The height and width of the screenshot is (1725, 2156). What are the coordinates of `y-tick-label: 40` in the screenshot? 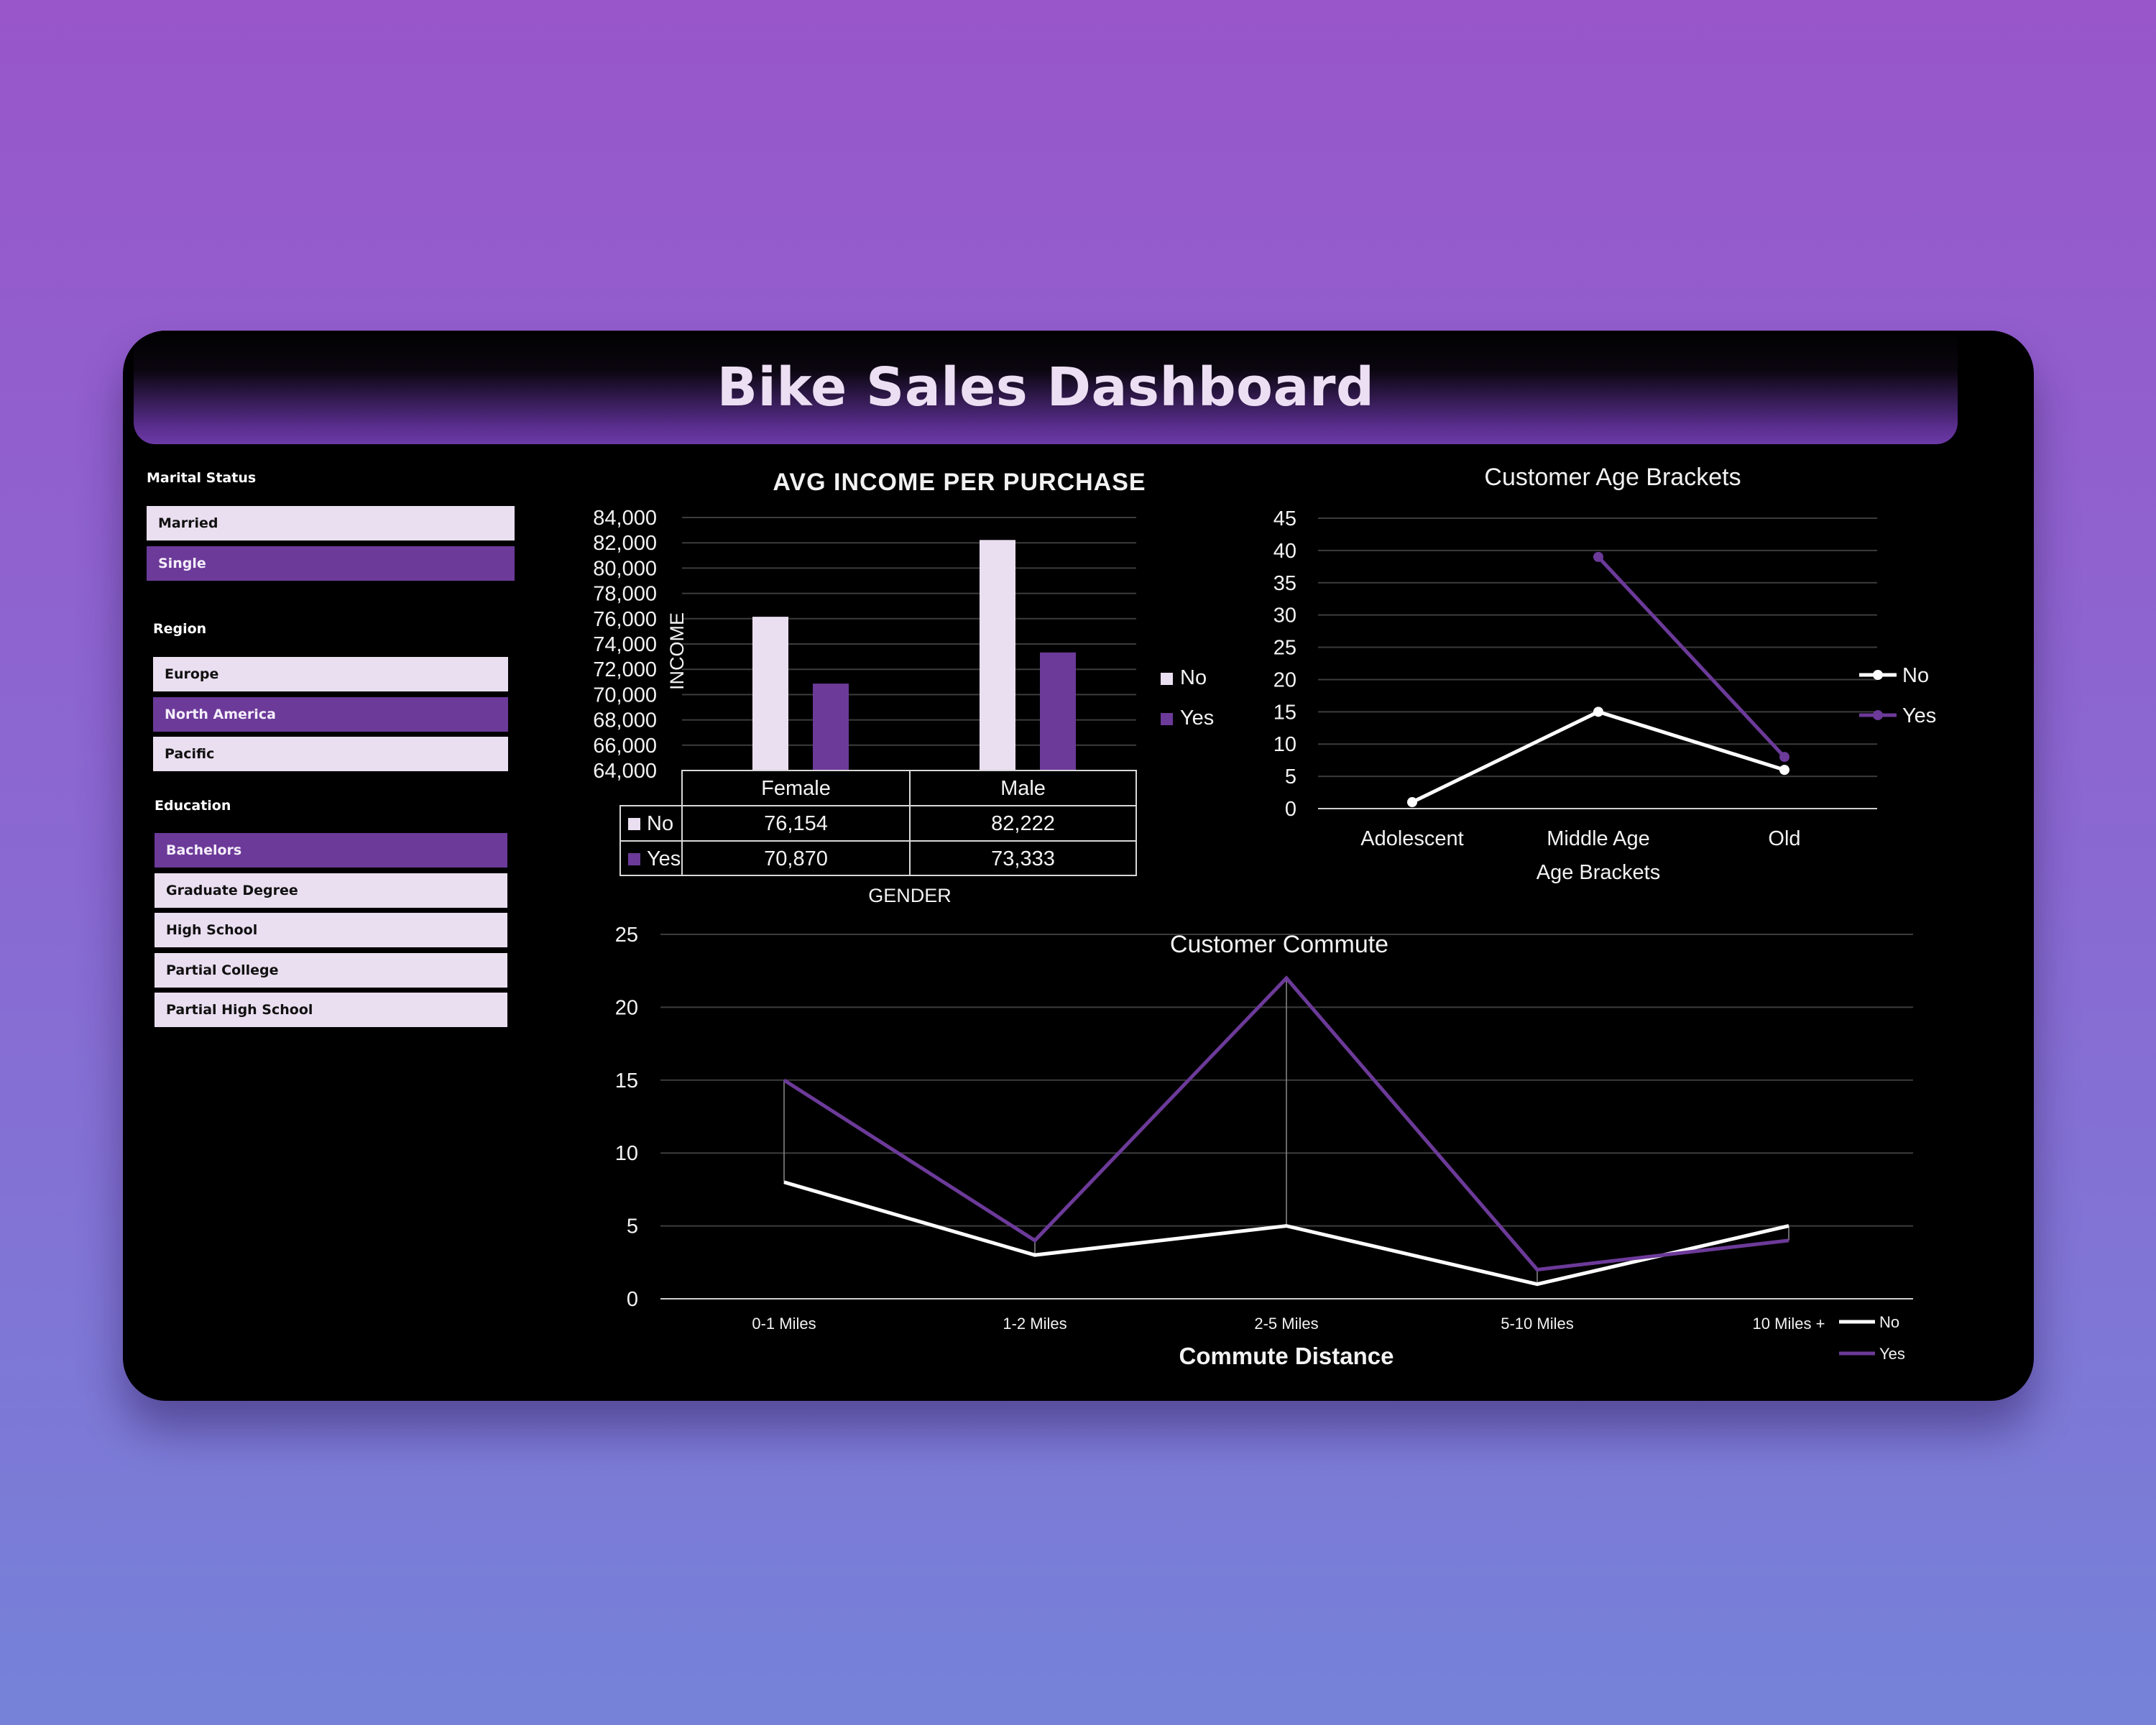 It's located at (1284, 551).